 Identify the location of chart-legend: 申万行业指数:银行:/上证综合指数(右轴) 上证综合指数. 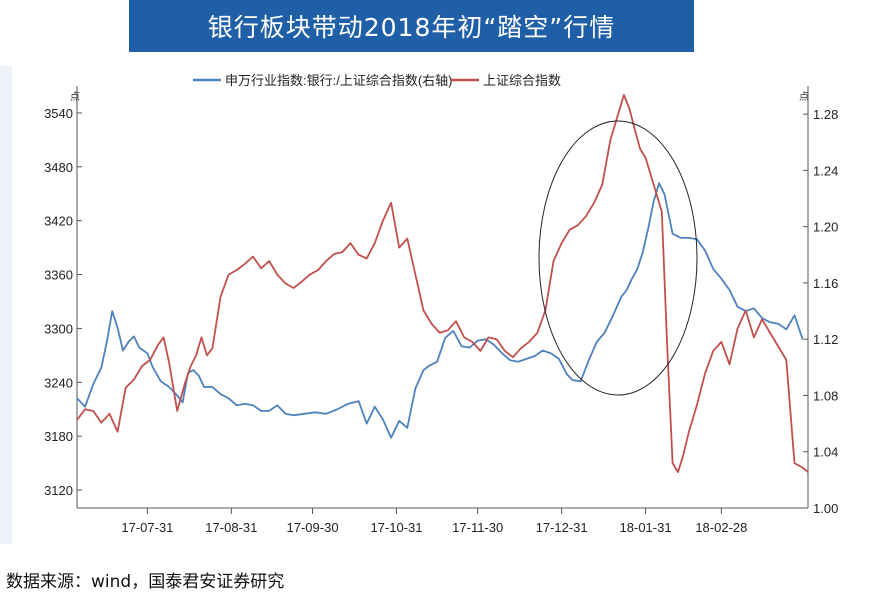
(377, 80).